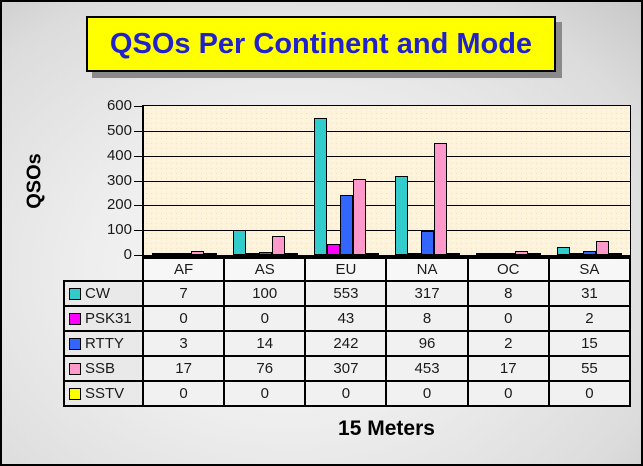 This screenshot has width=643, height=466. I want to click on bar-psk31-eu, so click(333, 249).